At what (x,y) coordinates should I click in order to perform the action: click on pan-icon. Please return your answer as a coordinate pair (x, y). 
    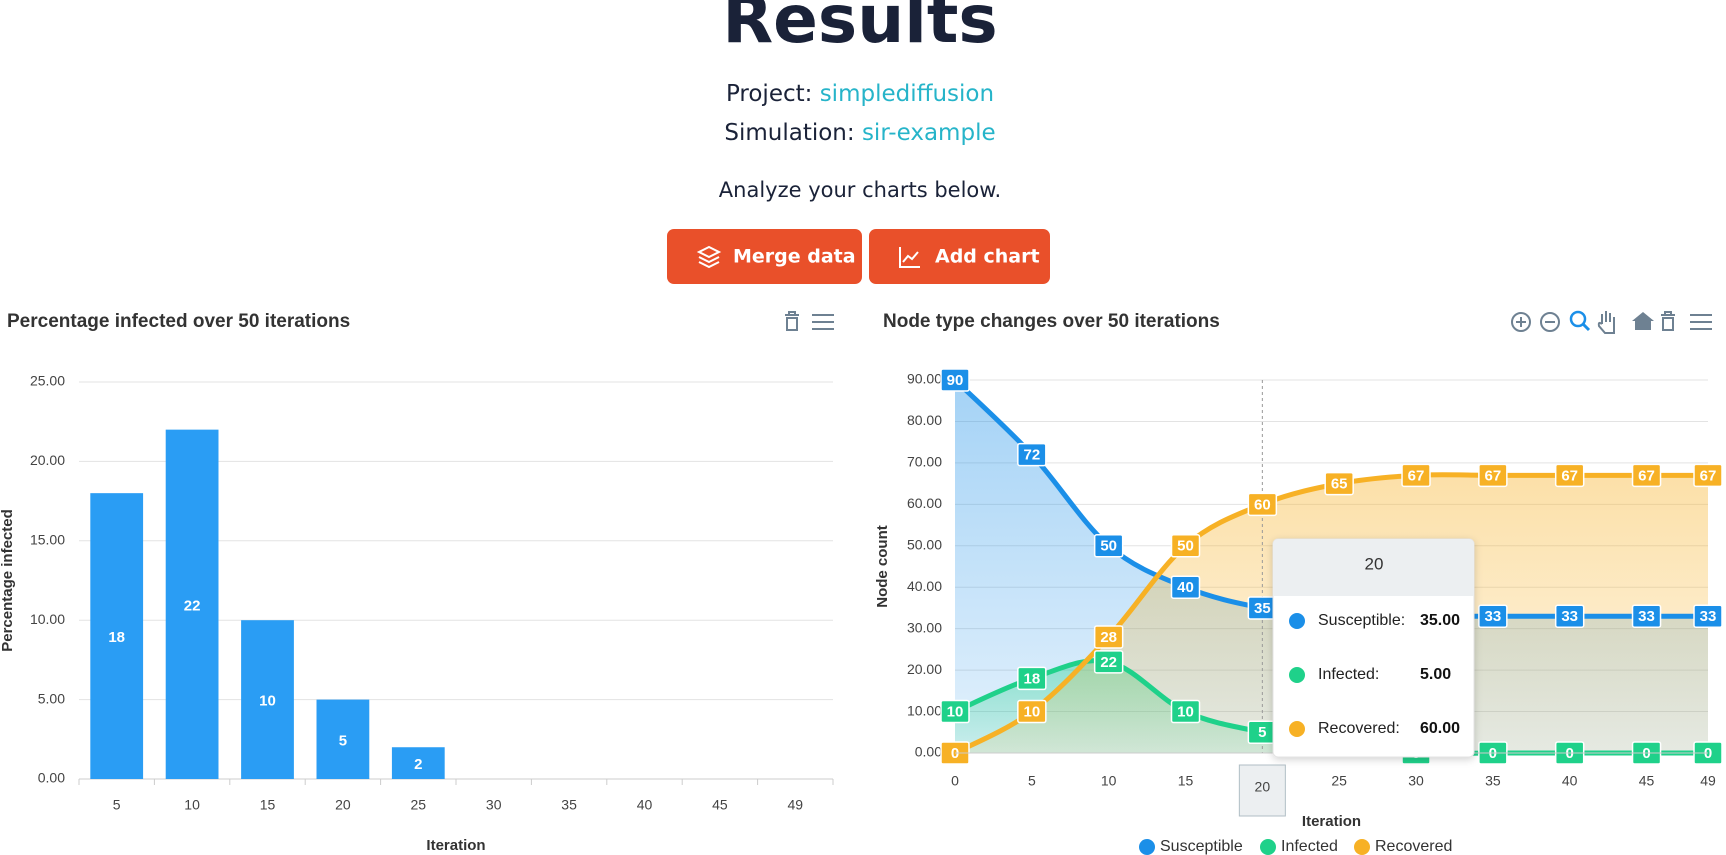
    Looking at the image, I should click on (1606, 322).